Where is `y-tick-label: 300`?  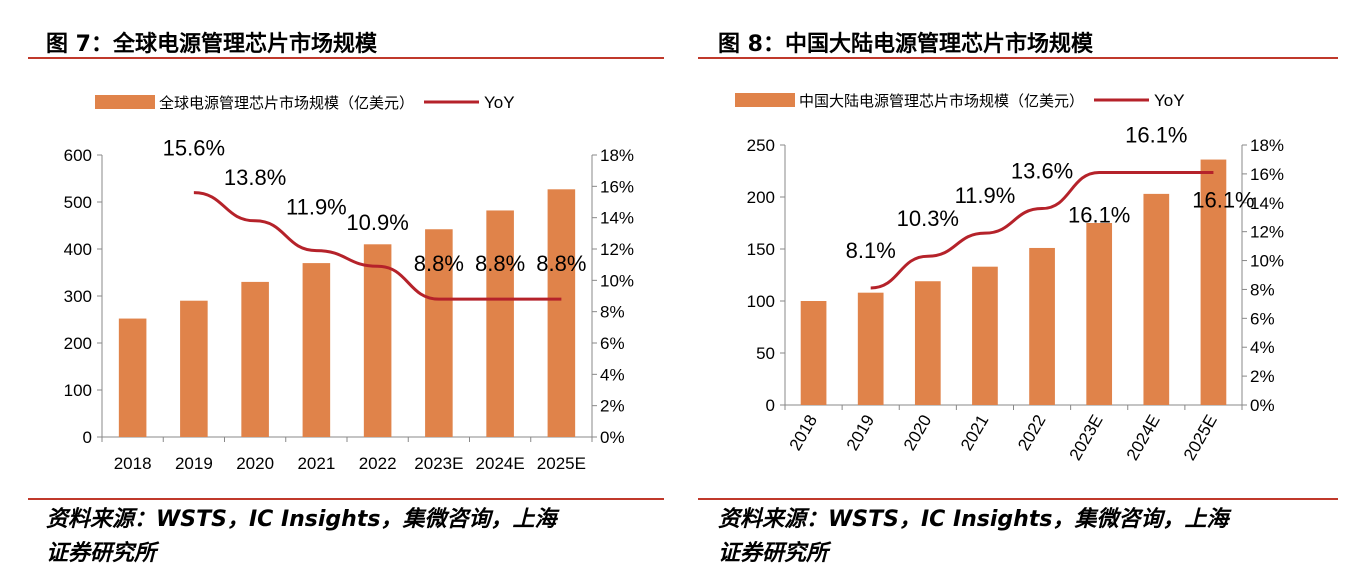
y-tick-label: 300 is located at coordinates (78, 296).